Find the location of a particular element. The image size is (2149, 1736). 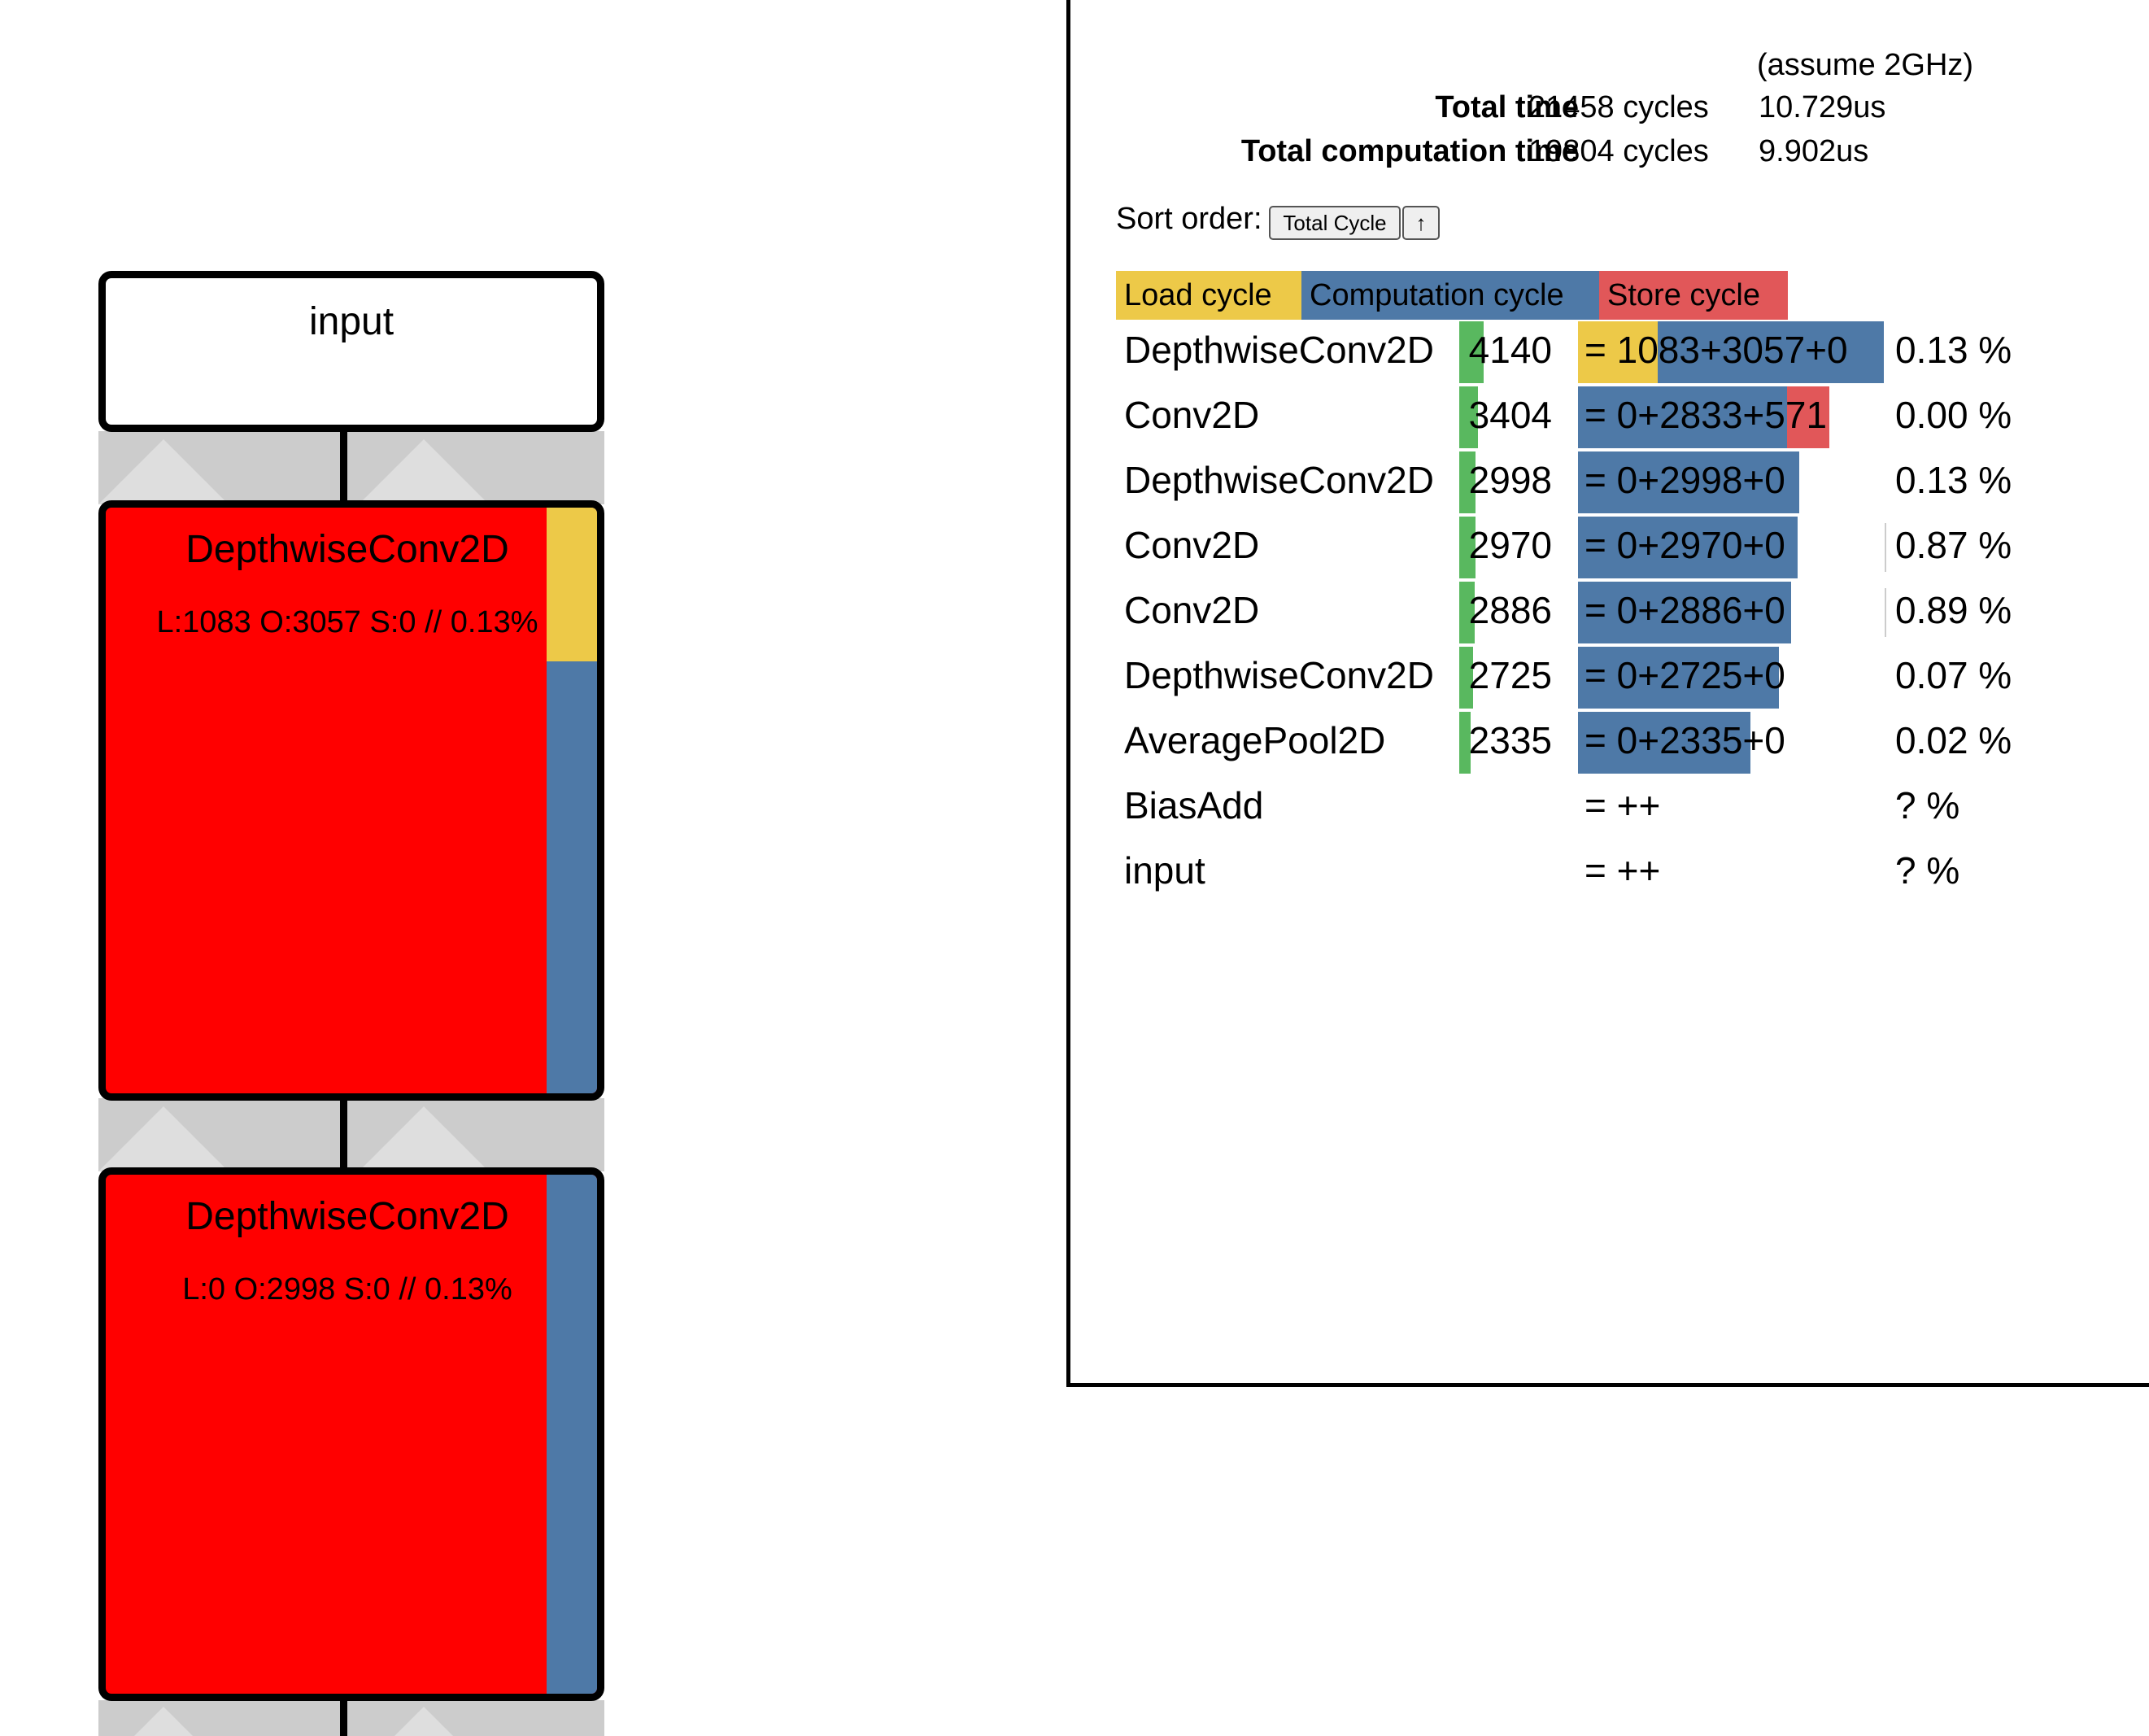

total-computation-time-us: 9.902us is located at coordinates (1814, 151).